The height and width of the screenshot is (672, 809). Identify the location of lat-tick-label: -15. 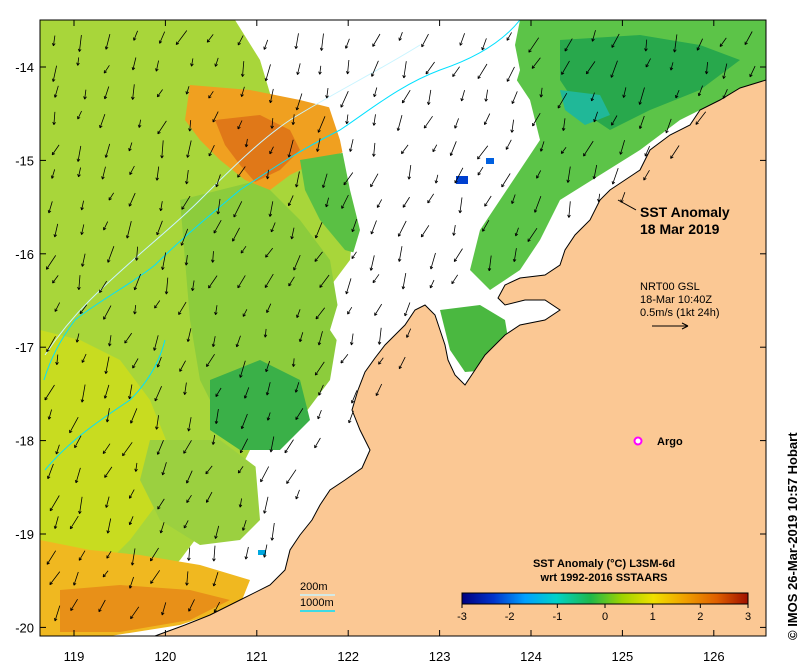
(24, 160).